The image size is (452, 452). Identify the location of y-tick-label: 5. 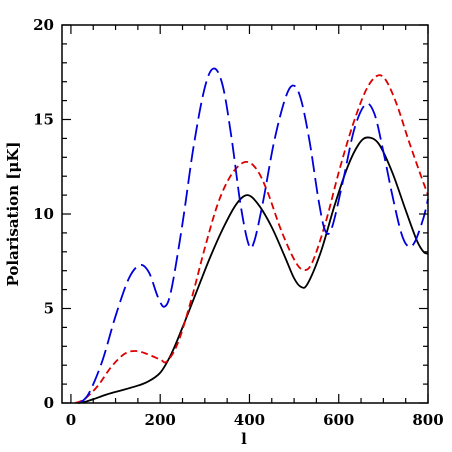
(49, 309).